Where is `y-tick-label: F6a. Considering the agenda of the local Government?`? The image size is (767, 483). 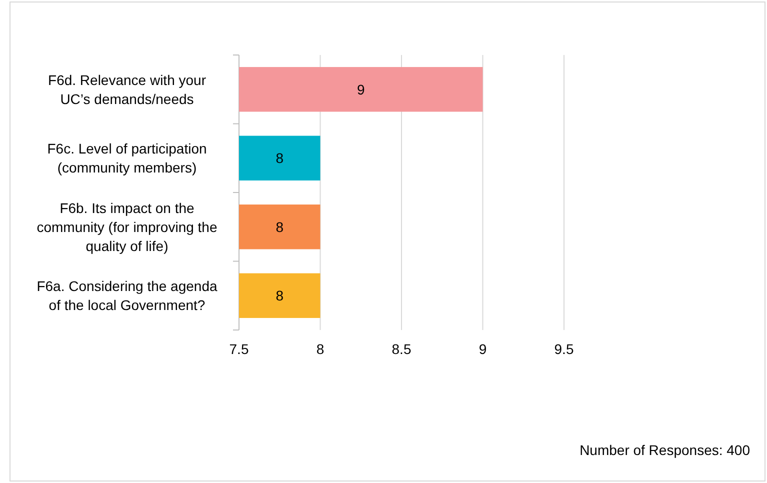 y-tick-label: F6a. Considering the agenda of the local Government? is located at coordinates (127, 296).